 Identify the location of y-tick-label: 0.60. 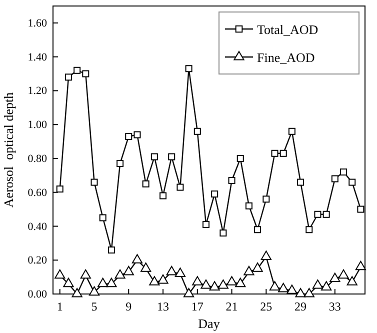
(38, 192).